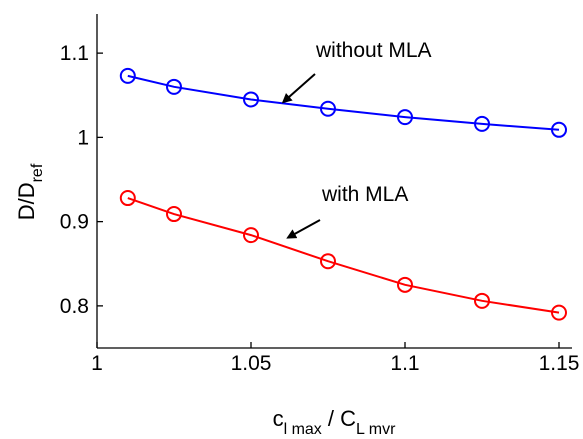 The width and height of the screenshot is (583, 439). I want to click on y-axis-label: D/Dref, so click(30, 191).